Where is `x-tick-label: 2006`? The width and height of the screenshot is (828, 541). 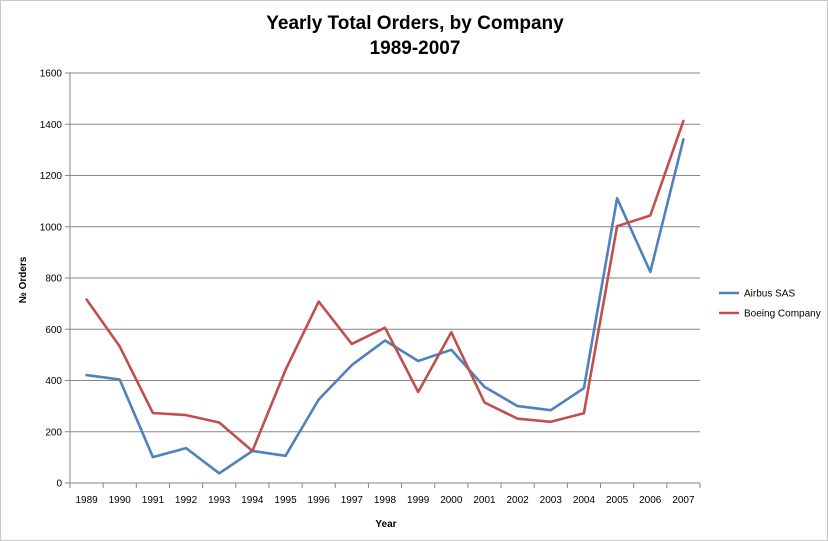
x-tick-label: 2006 is located at coordinates (650, 500).